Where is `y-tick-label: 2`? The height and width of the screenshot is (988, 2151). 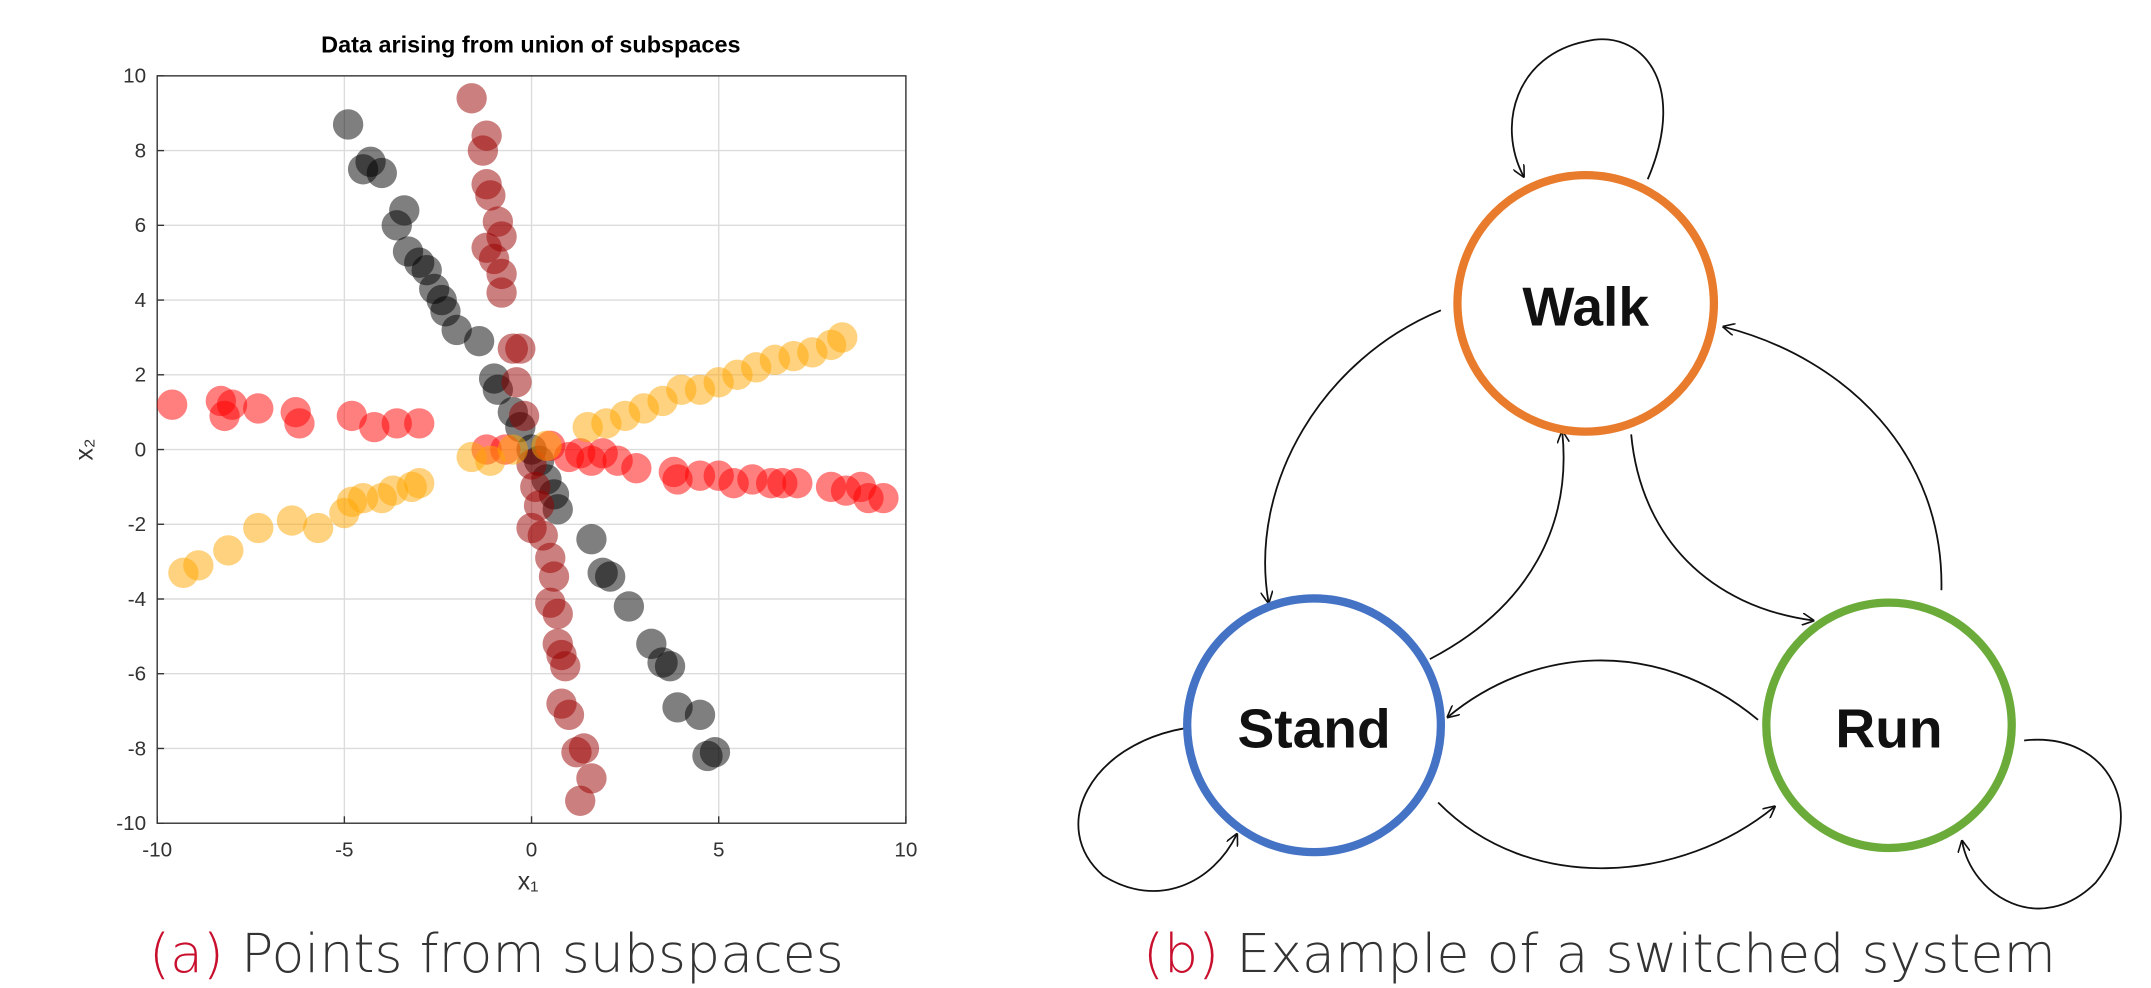 y-tick-label: 2 is located at coordinates (141, 375).